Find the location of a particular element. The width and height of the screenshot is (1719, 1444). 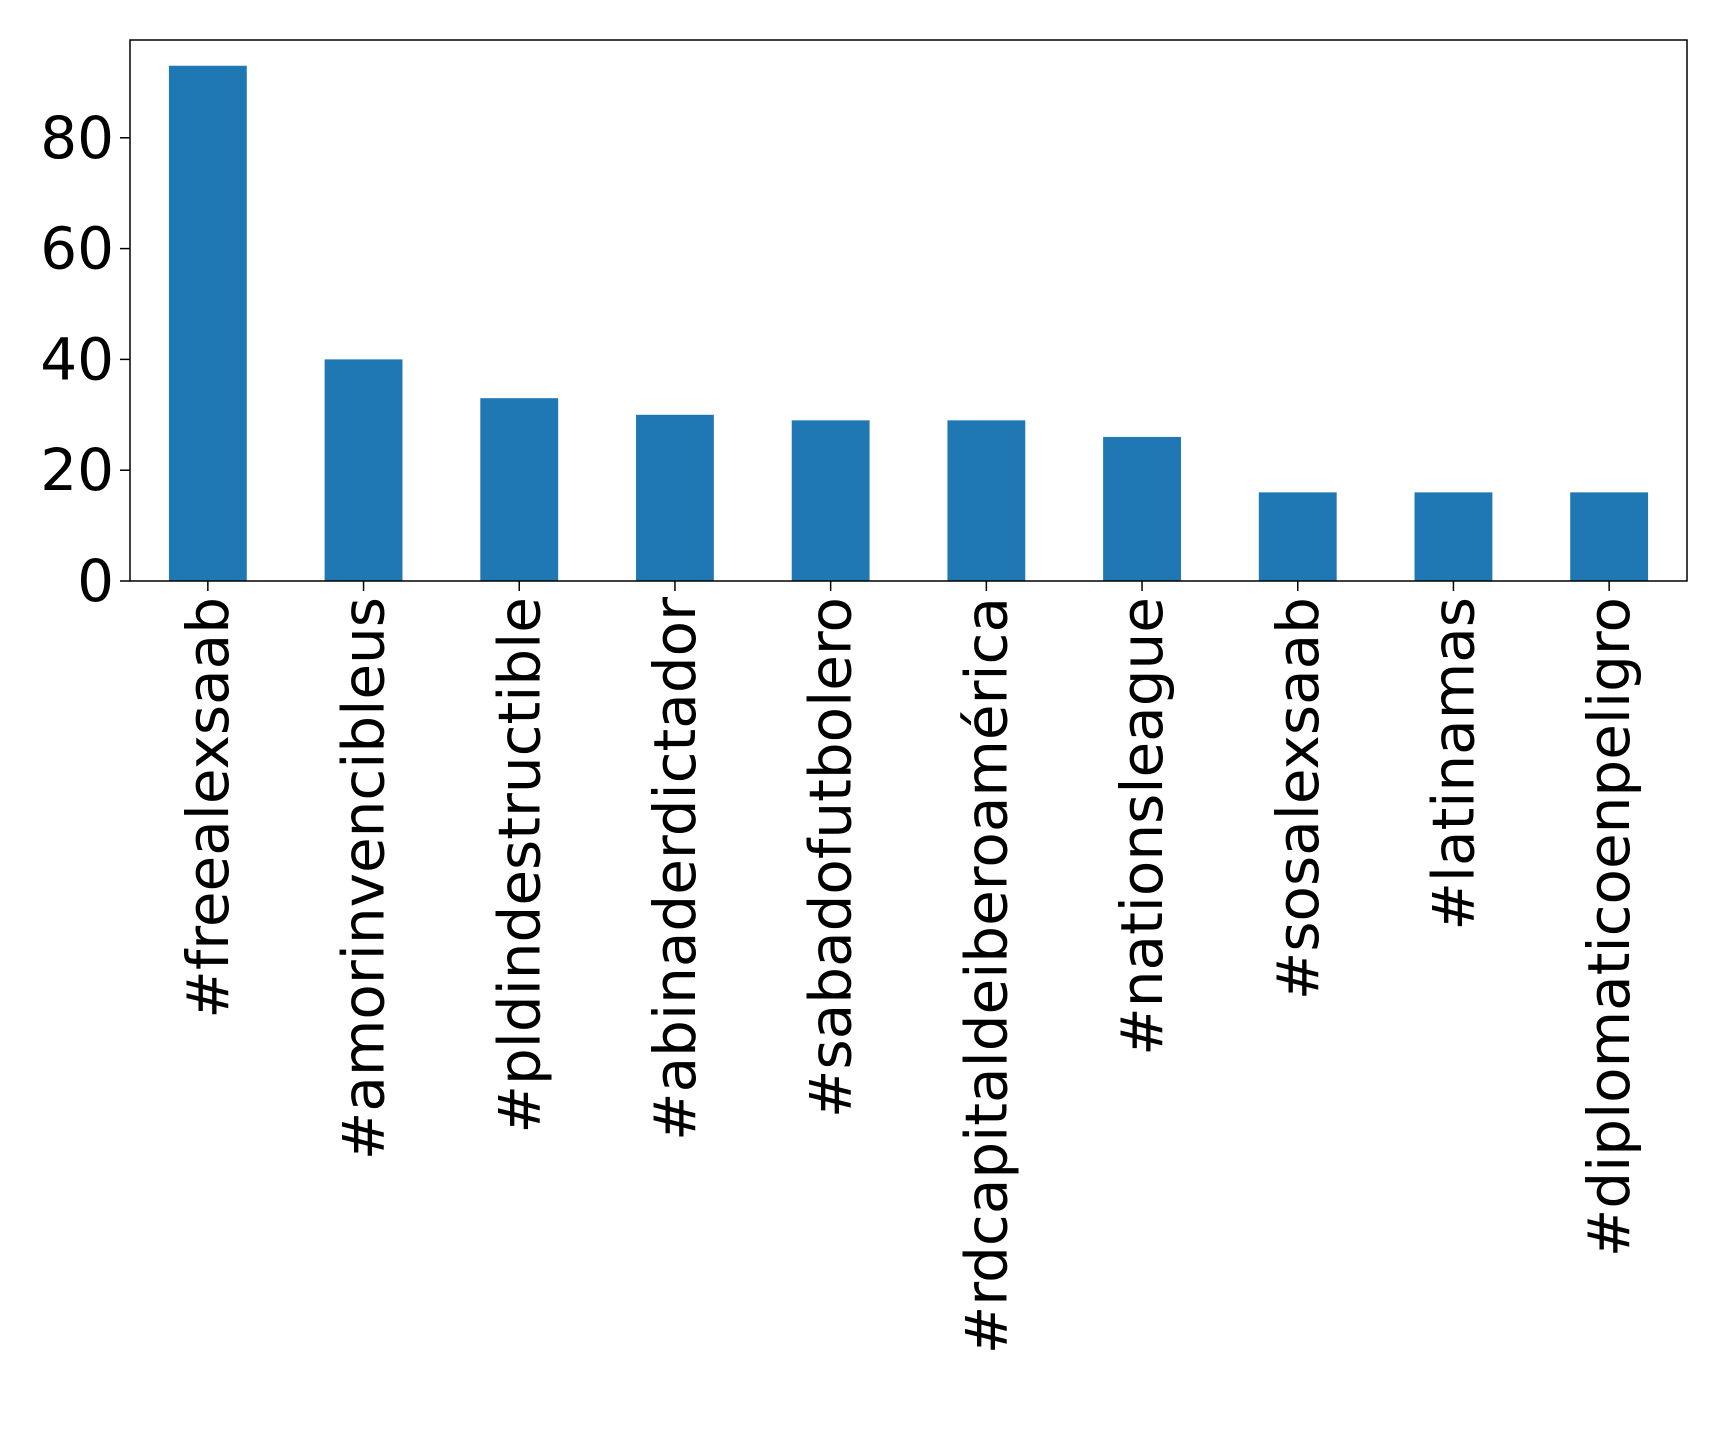

x-tick-label: #sabadofutbolero is located at coordinates (831, 857).